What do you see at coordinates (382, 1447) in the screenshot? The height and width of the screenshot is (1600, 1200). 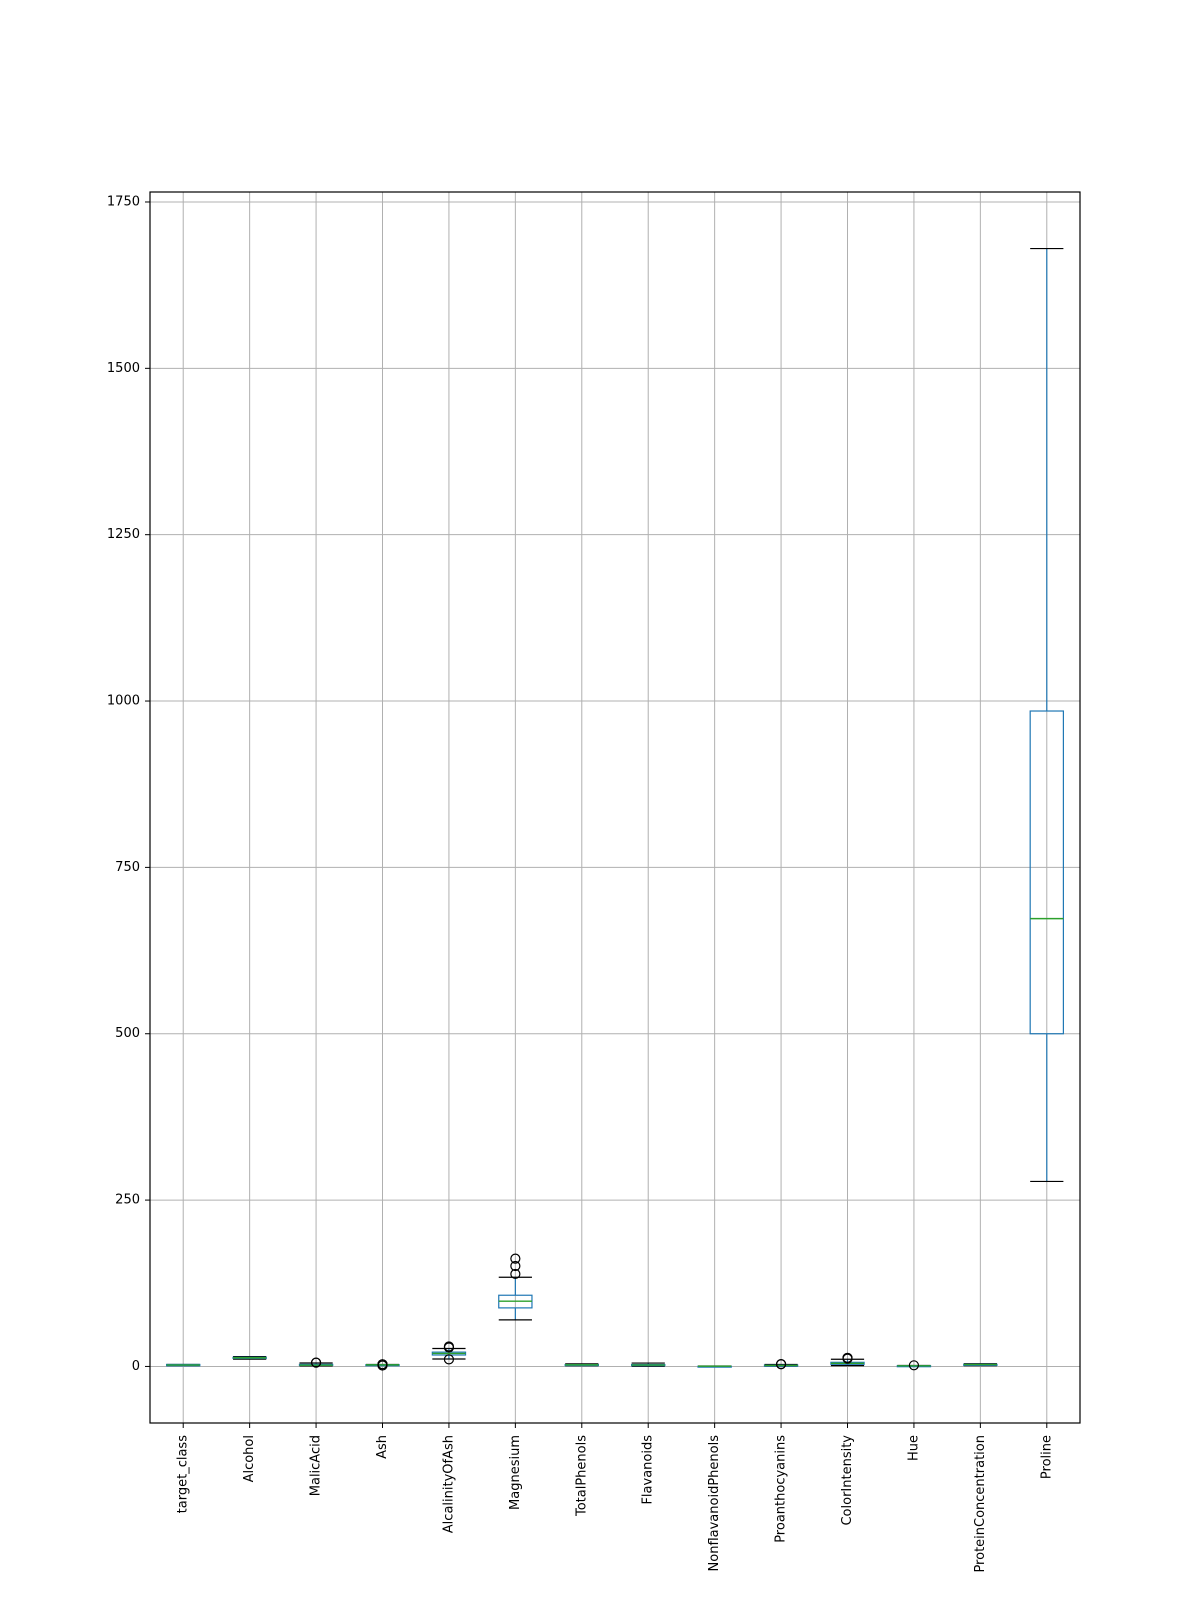 I see `x-tick-label: Ash` at bounding box center [382, 1447].